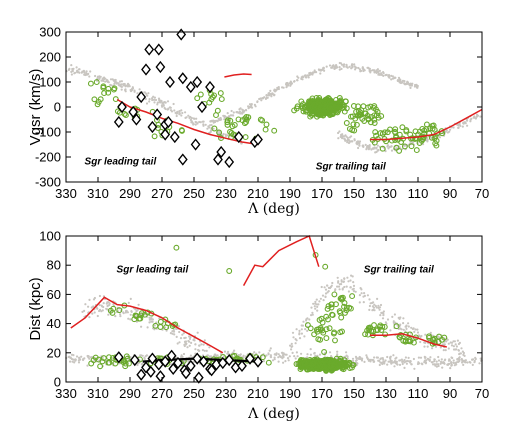 This screenshot has height=430, width=530. What do you see at coordinates (482, 193) in the screenshot?
I see `x-tick-label: 70` at bounding box center [482, 193].